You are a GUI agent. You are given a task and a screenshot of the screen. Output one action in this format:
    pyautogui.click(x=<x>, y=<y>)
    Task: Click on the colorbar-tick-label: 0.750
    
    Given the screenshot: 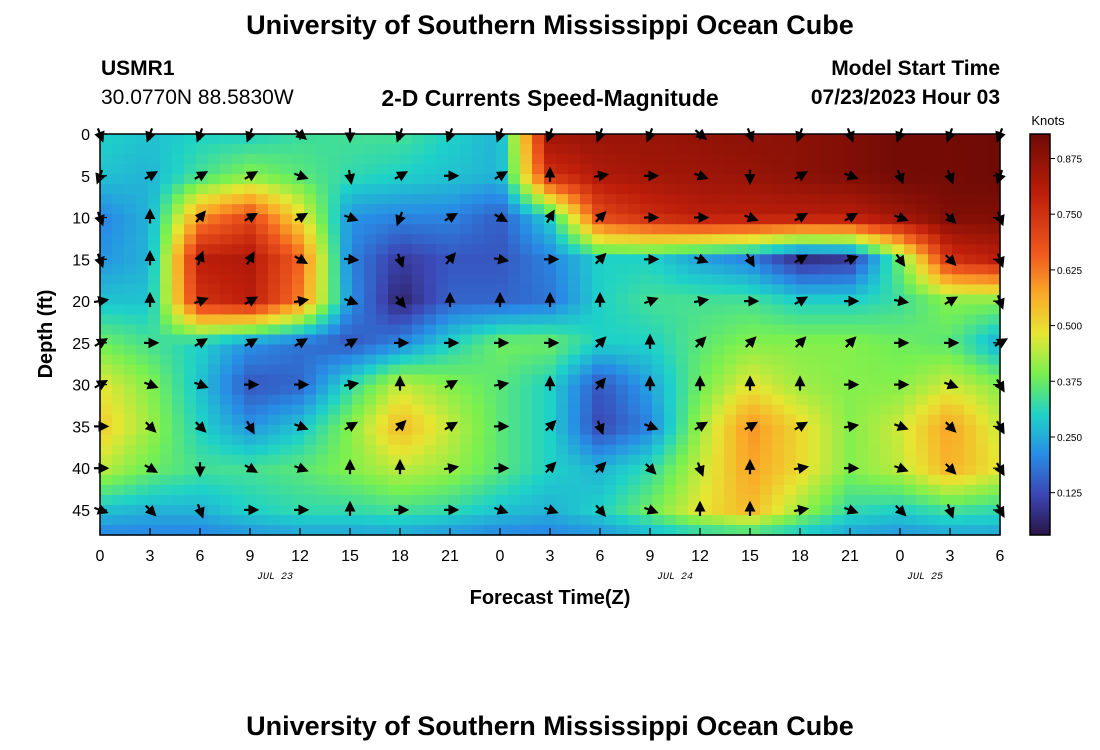 What is the action you would take?
    pyautogui.click(x=1069, y=215)
    